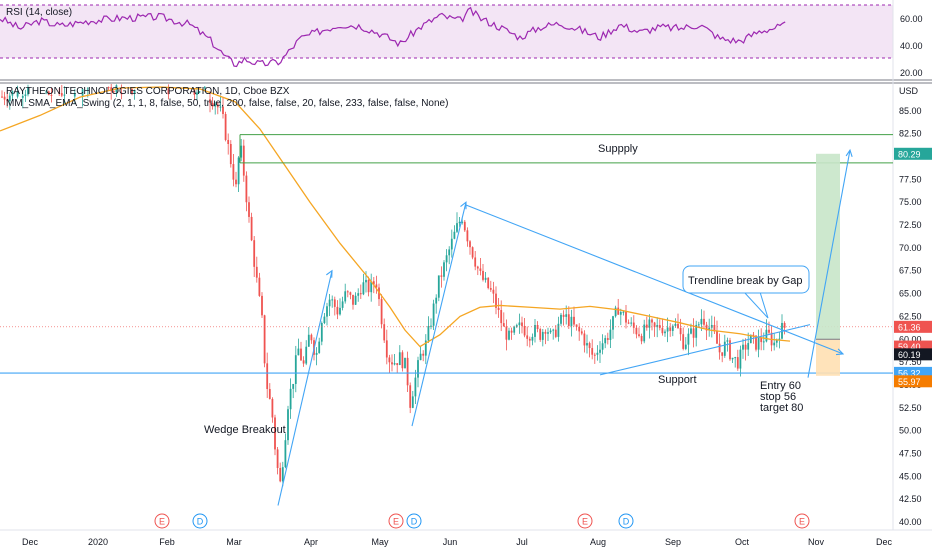 This screenshot has width=932, height=555. I want to click on time-tick-label: Apr, so click(311, 542).